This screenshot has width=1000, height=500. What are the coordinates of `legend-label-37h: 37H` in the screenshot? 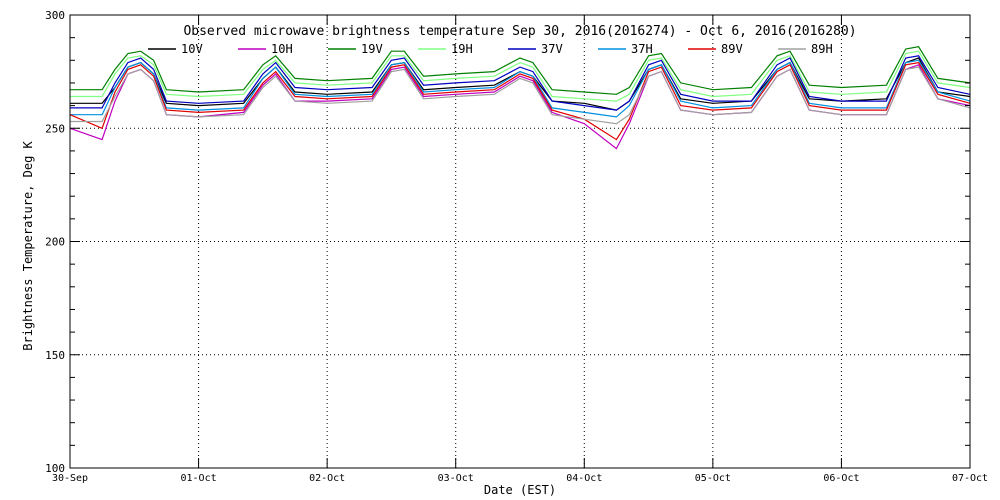 It's located at (642, 49).